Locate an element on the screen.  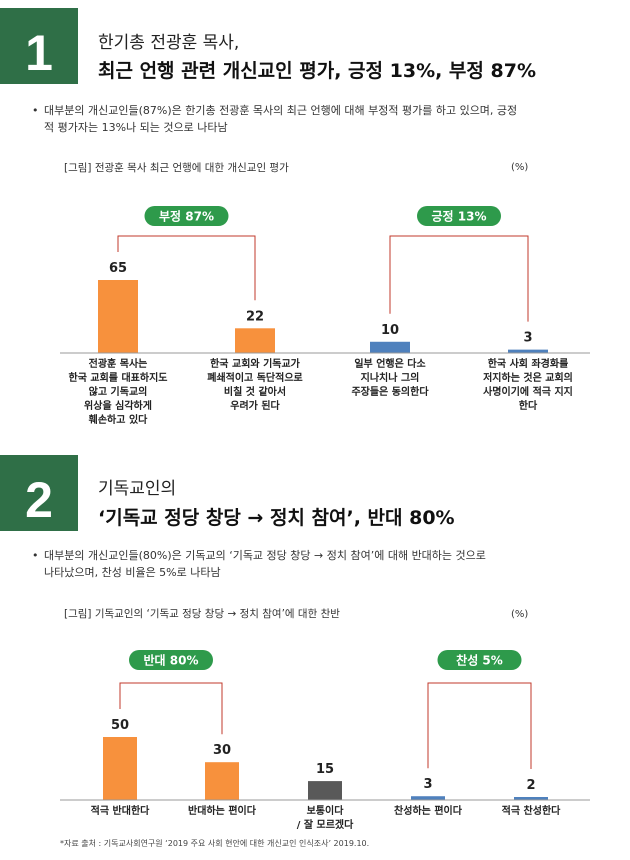
category-label-line: 저지하는 것은 교회의 is located at coordinates (528, 378).